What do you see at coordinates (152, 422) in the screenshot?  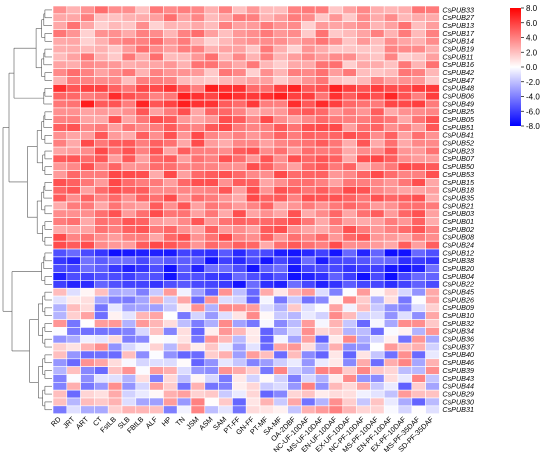 I see `column-label: ALF` at bounding box center [152, 422].